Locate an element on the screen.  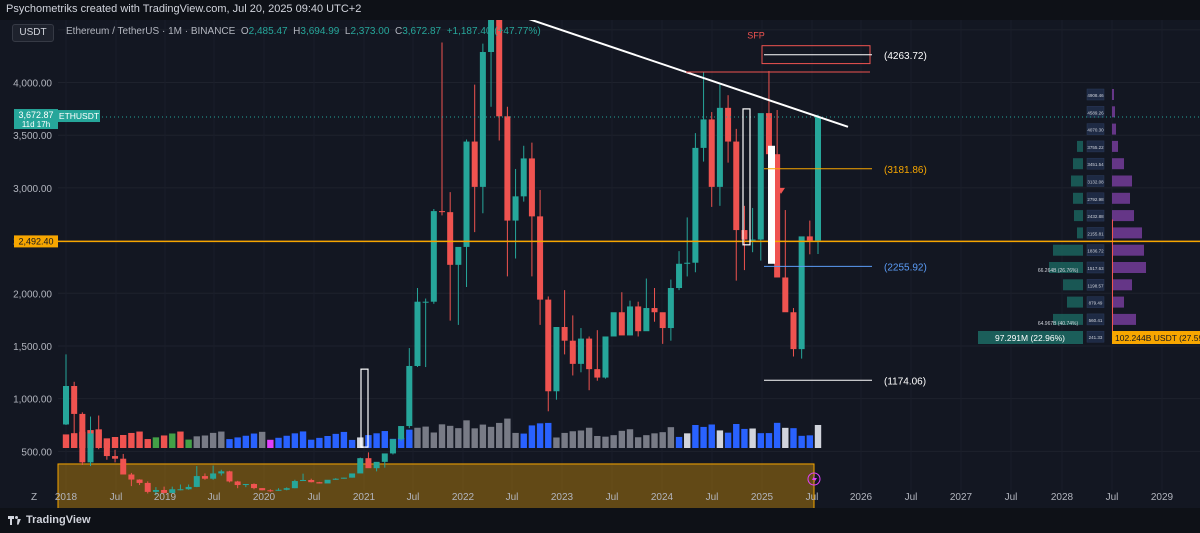
open-label: O is located at coordinates (244, 31).